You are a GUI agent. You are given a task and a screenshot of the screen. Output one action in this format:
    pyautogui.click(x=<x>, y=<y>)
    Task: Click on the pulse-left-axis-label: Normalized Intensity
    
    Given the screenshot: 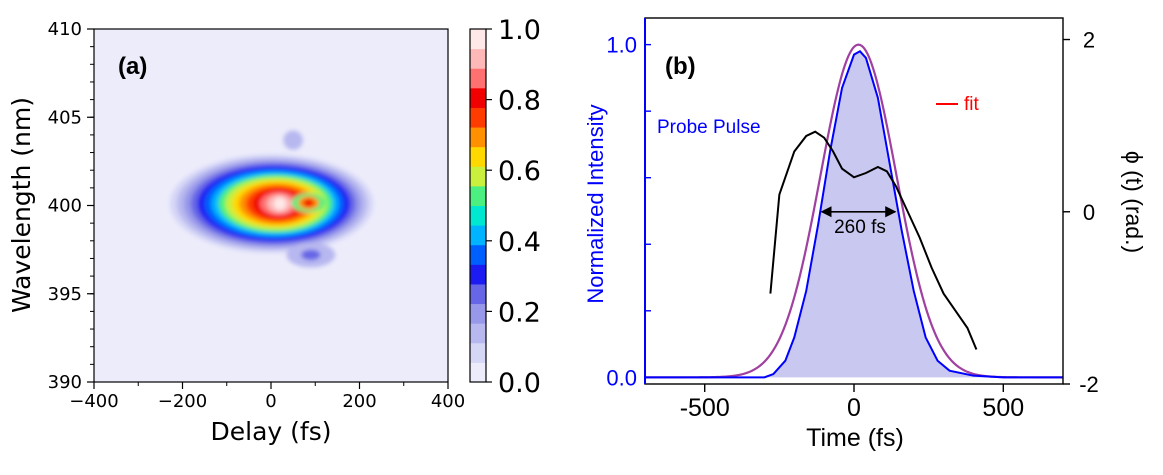 What is the action you would take?
    pyautogui.click(x=595, y=203)
    